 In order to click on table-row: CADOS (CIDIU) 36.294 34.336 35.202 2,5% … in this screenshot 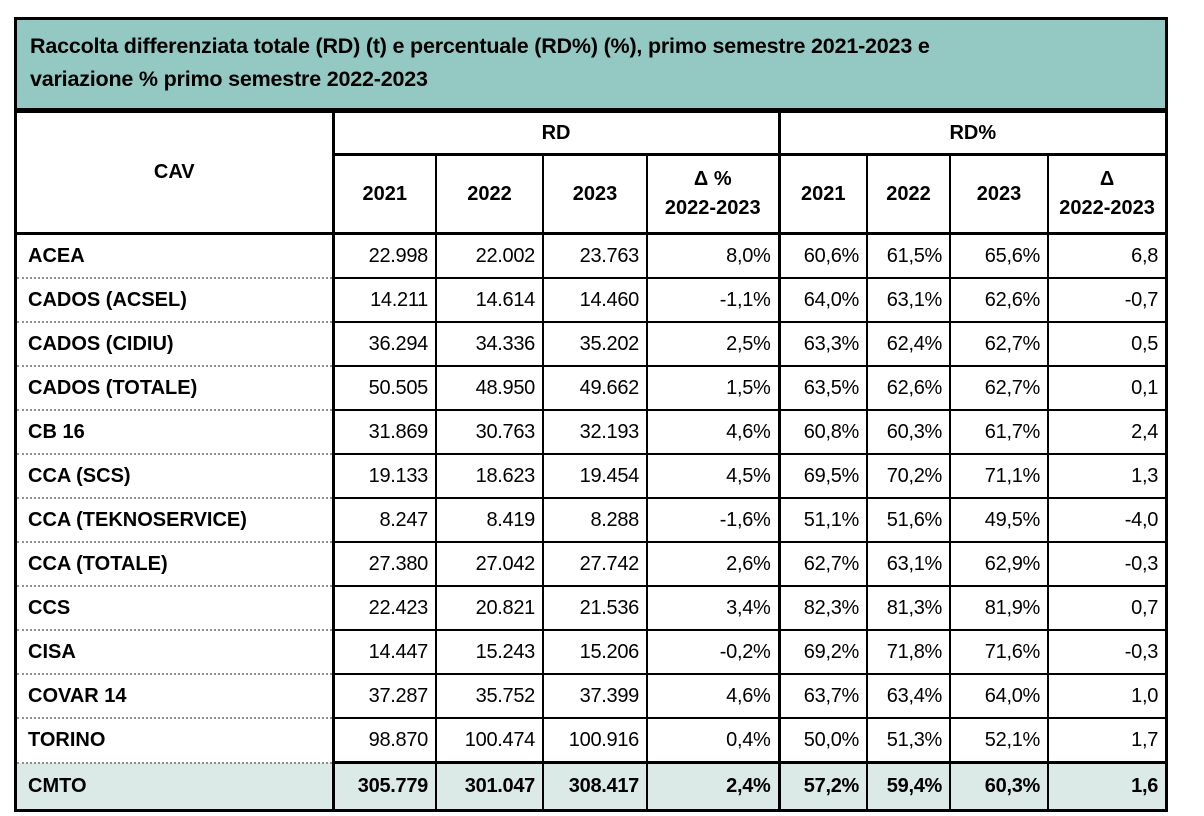, I will do `click(591, 343)`.